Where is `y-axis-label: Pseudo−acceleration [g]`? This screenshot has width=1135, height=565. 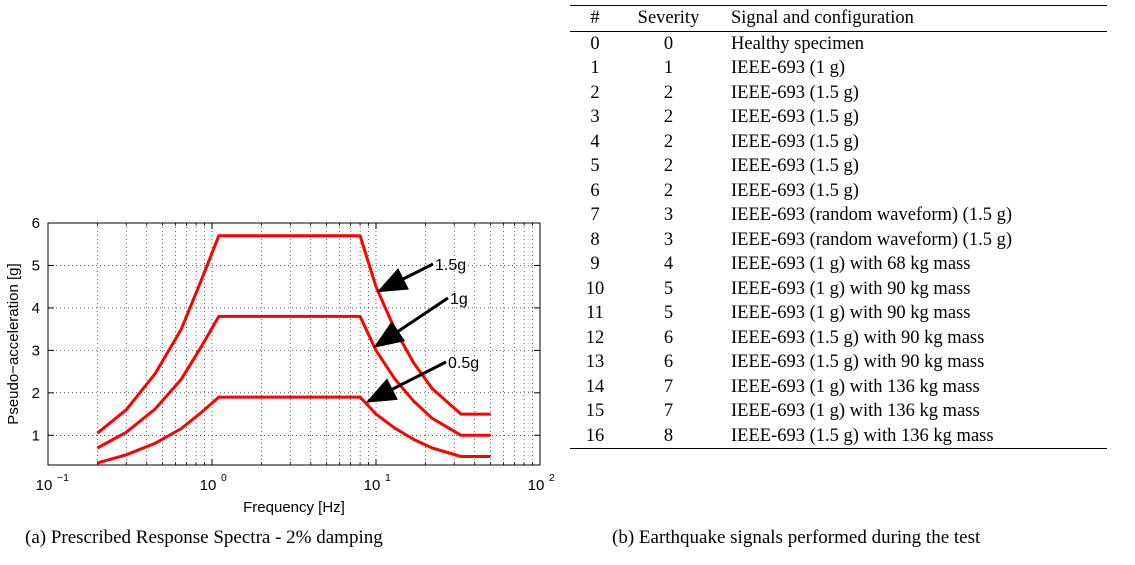 y-axis-label: Pseudo−acceleration [g] is located at coordinates (13, 343).